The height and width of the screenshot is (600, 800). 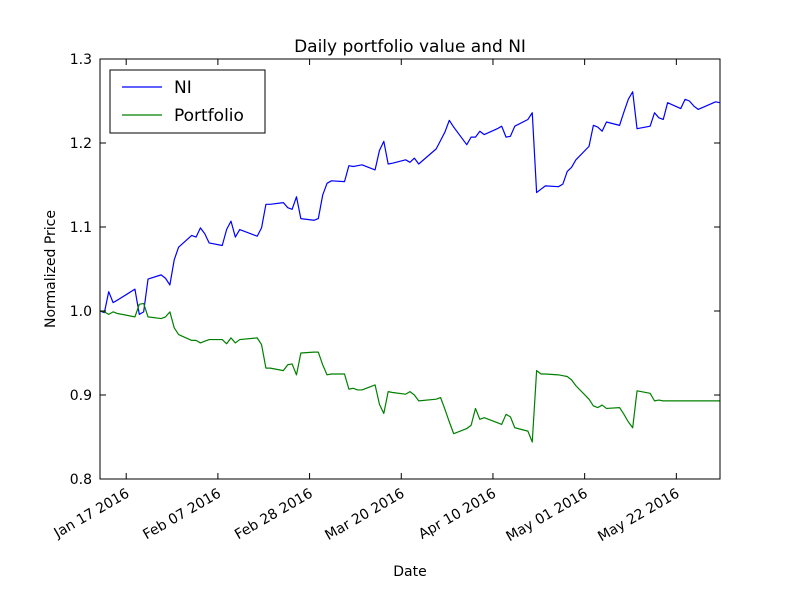 I want to click on y-tick-label: 1.0, so click(x=81, y=312).